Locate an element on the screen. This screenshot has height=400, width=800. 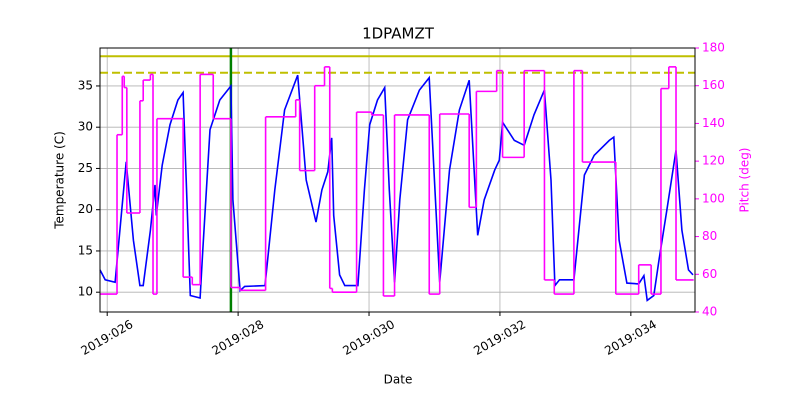
y-tick-label: 15 is located at coordinates (85, 250).